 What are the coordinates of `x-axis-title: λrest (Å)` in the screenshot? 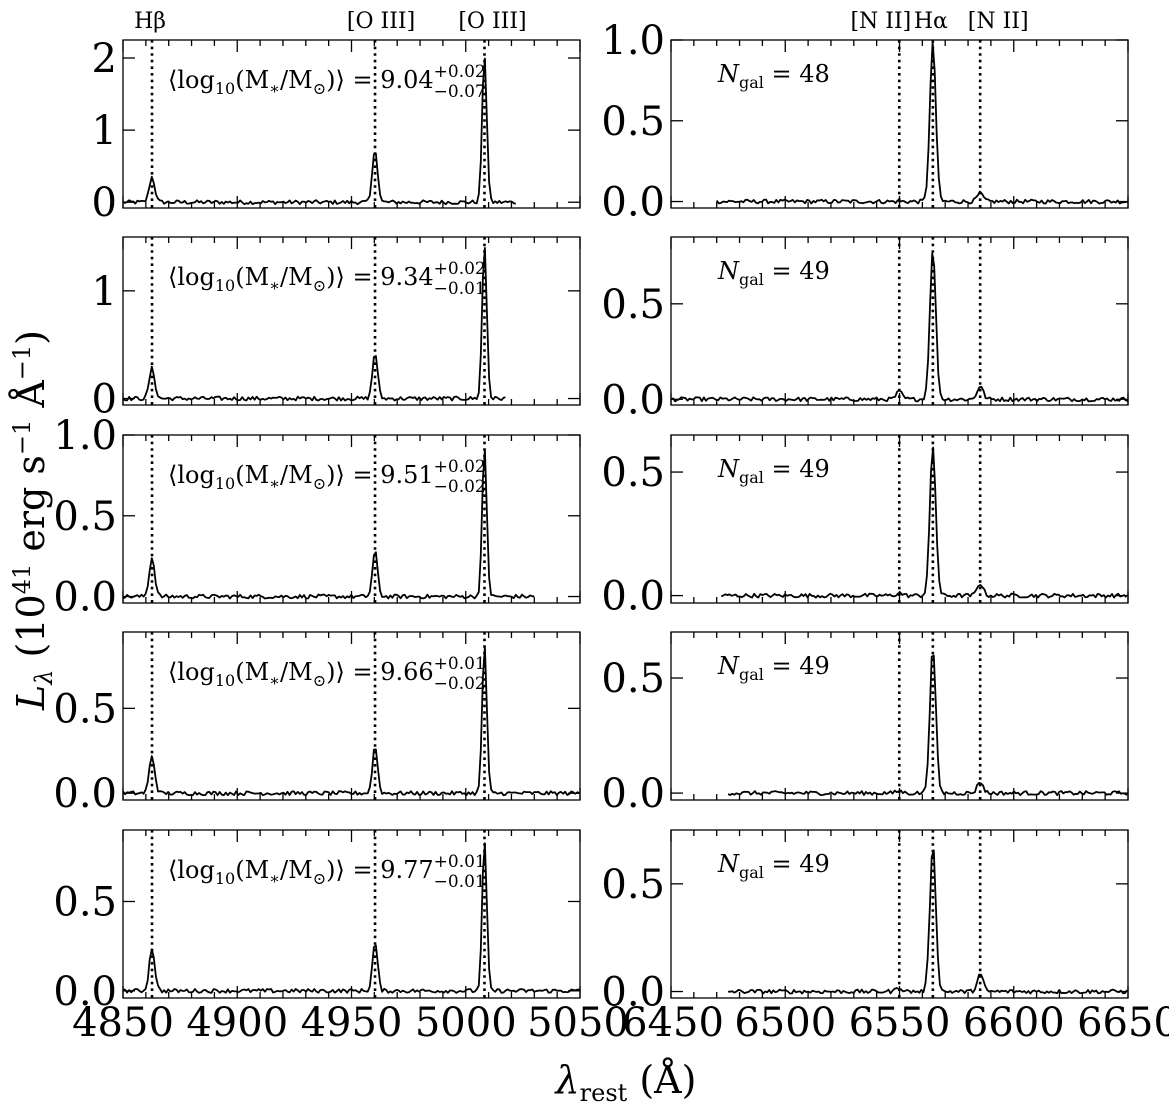 It's located at (625, 1082).